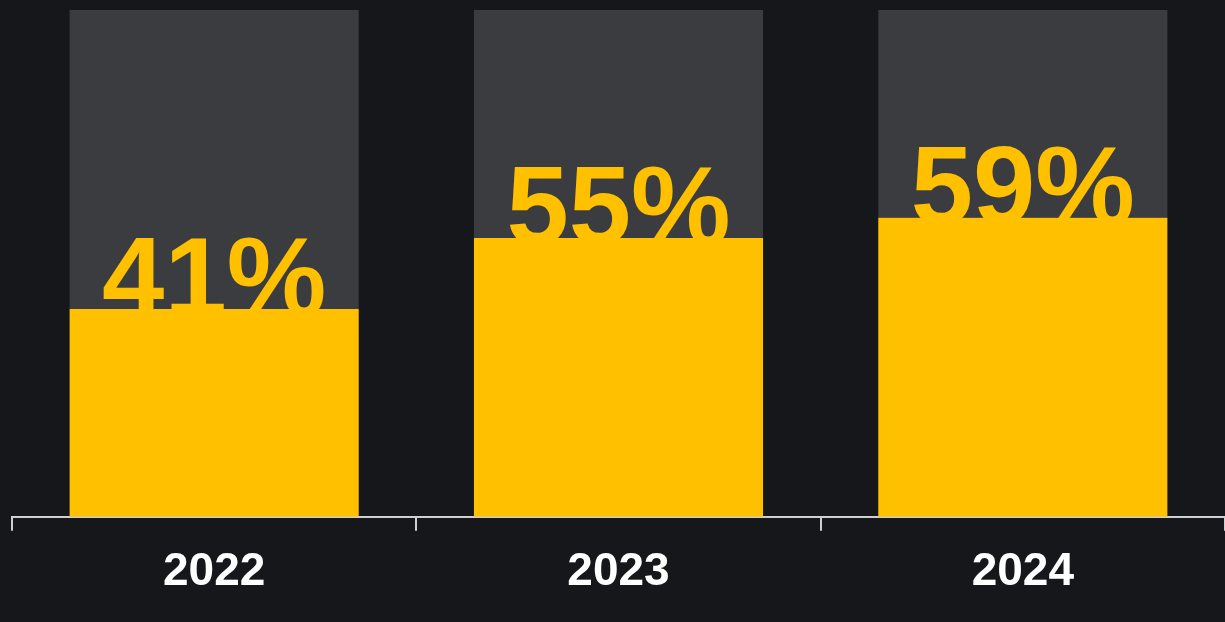  Describe the element at coordinates (1023, 569) in the screenshot. I see `x-tick-label: 2024` at that location.